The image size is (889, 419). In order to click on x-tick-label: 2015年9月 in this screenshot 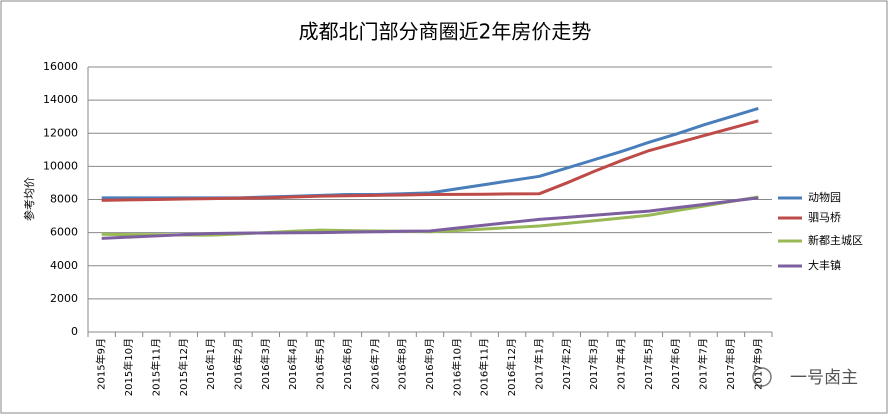, I will do `click(101, 364)`.